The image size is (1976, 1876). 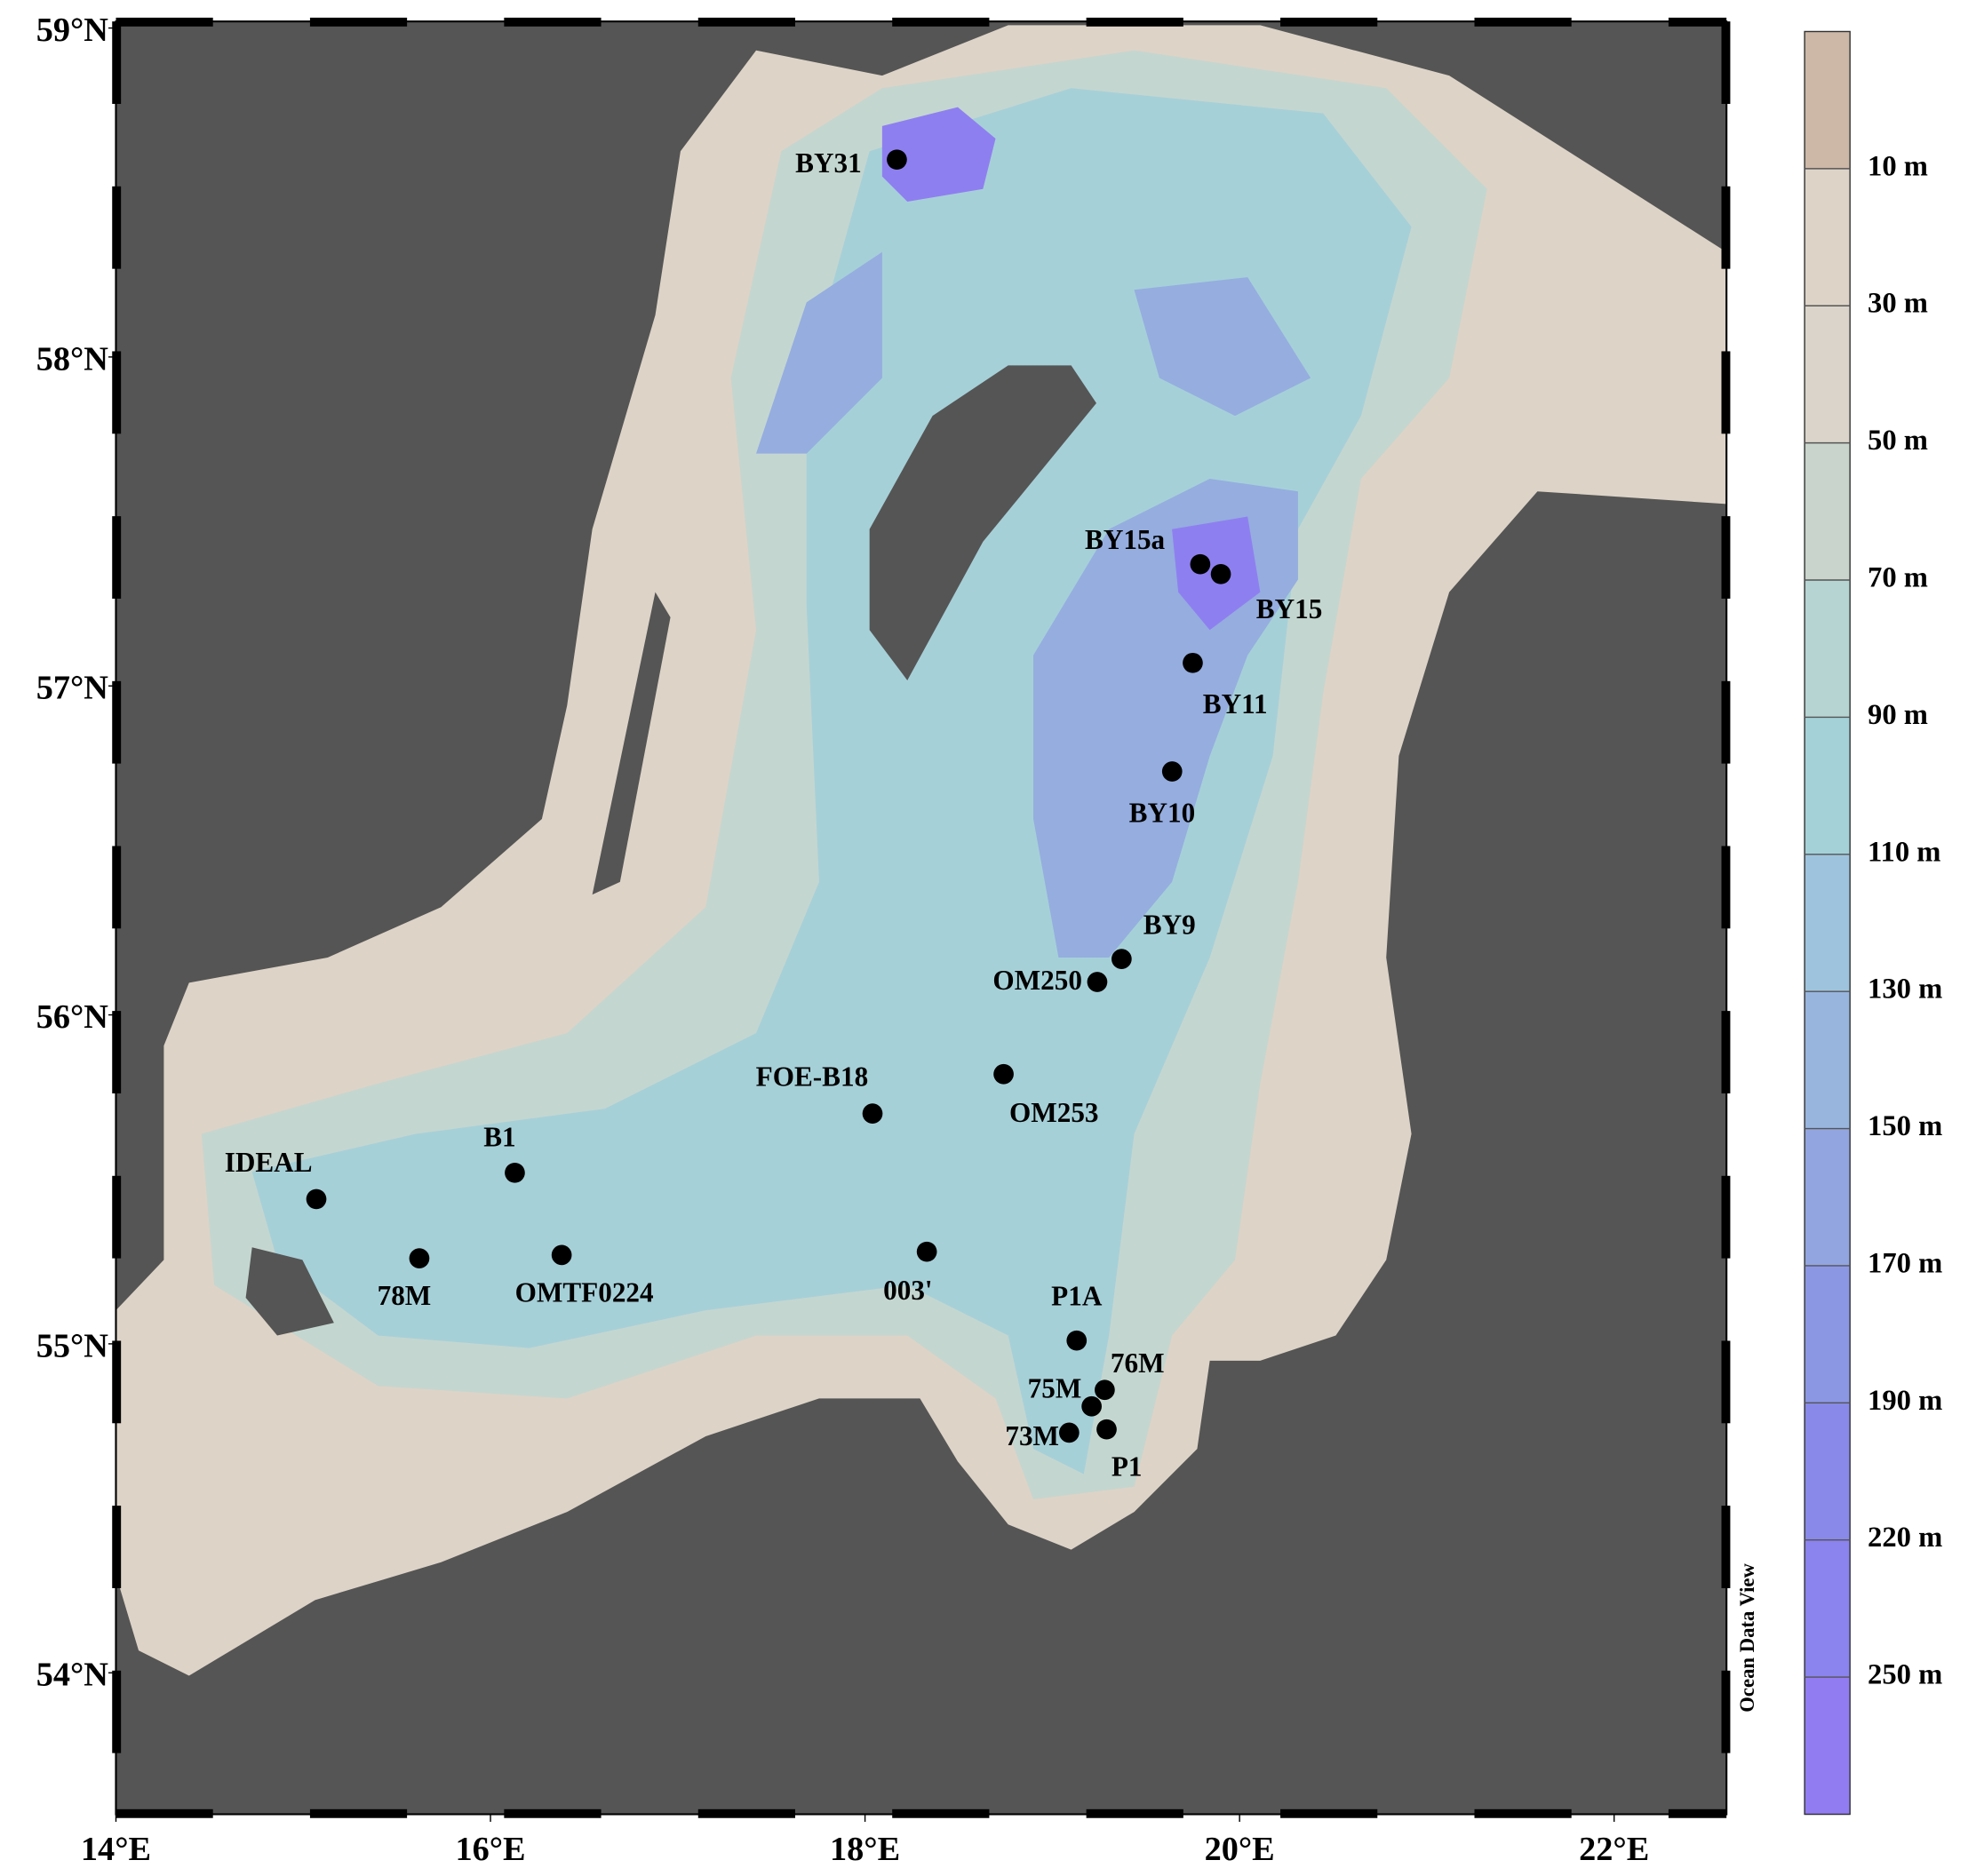 I want to click on station-label: 76M, so click(x=1138, y=1363).